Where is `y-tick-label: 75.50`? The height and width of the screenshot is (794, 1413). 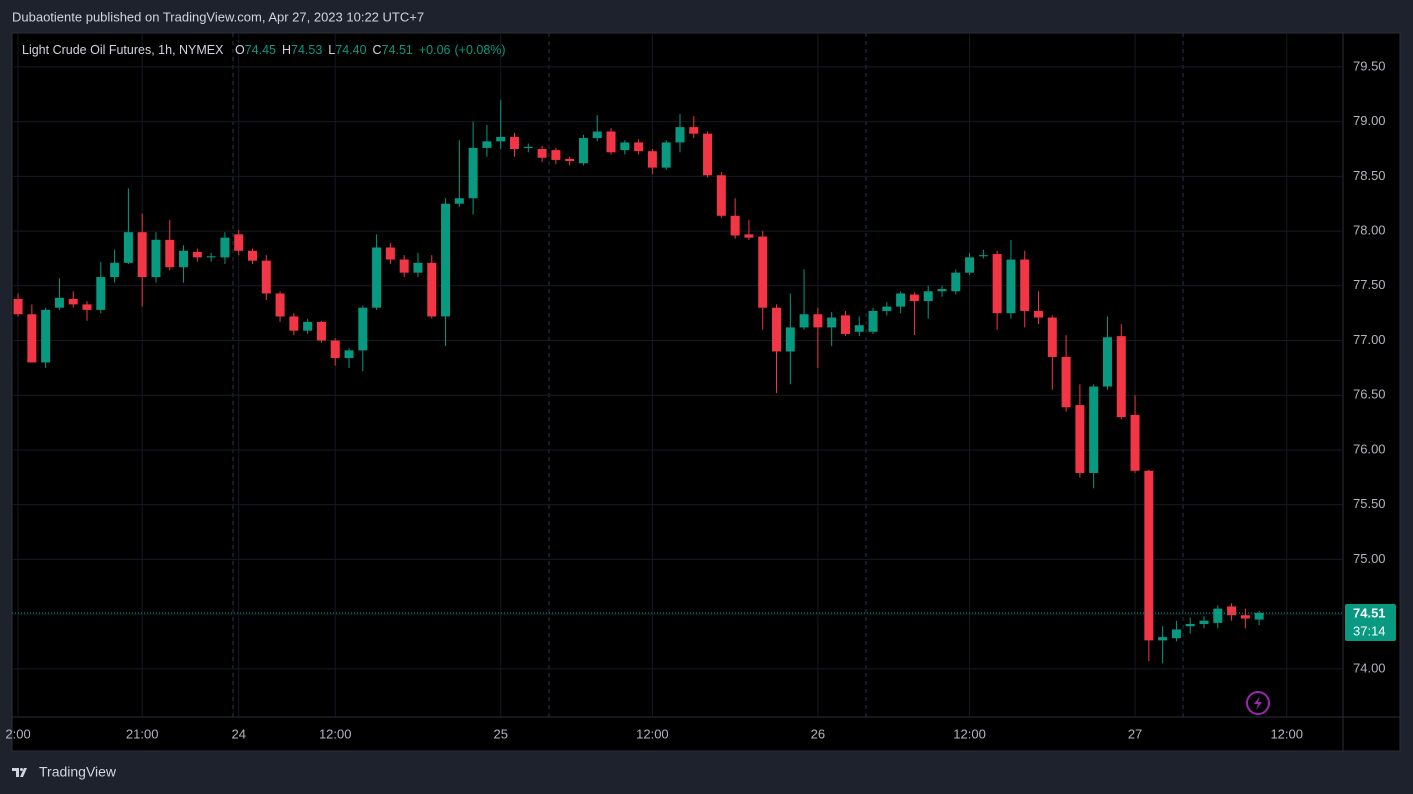 y-tick-label: 75.50 is located at coordinates (1369, 503).